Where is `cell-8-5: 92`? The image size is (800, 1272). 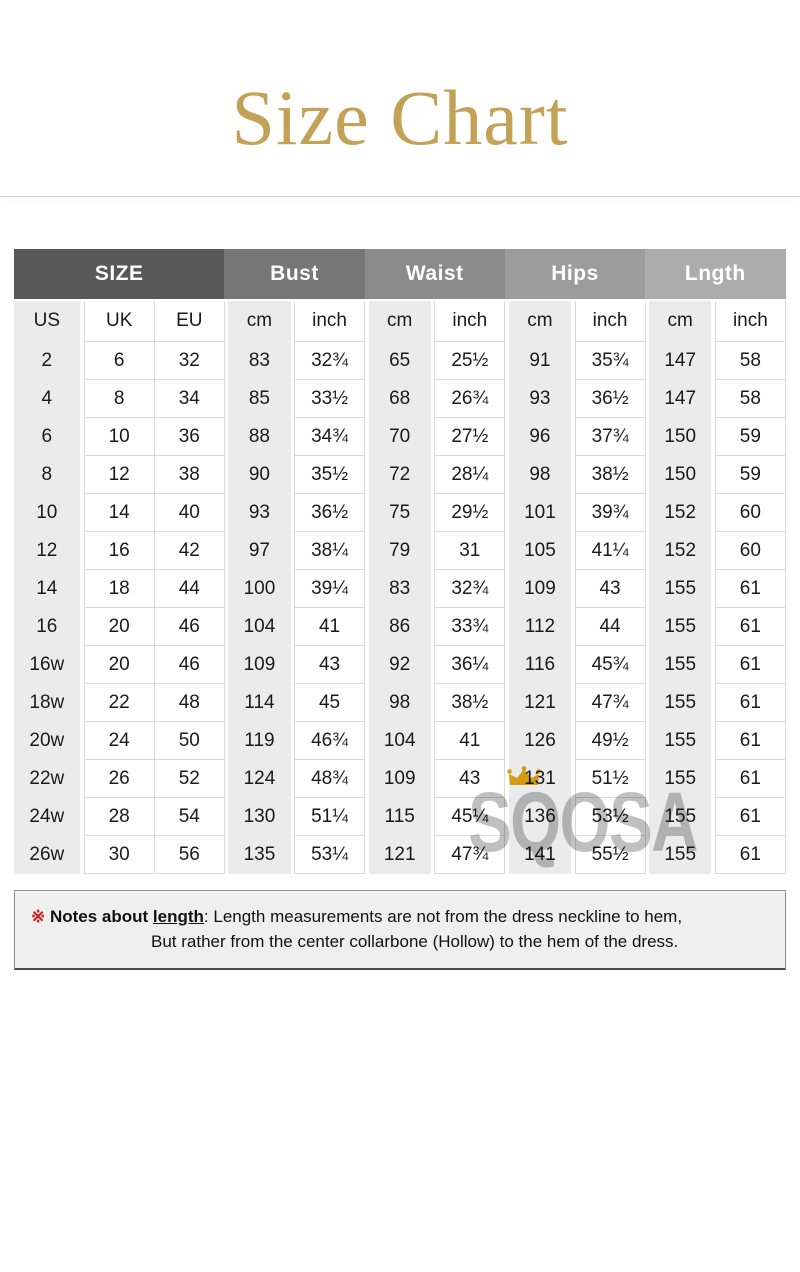 cell-8-5: 92 is located at coordinates (400, 664).